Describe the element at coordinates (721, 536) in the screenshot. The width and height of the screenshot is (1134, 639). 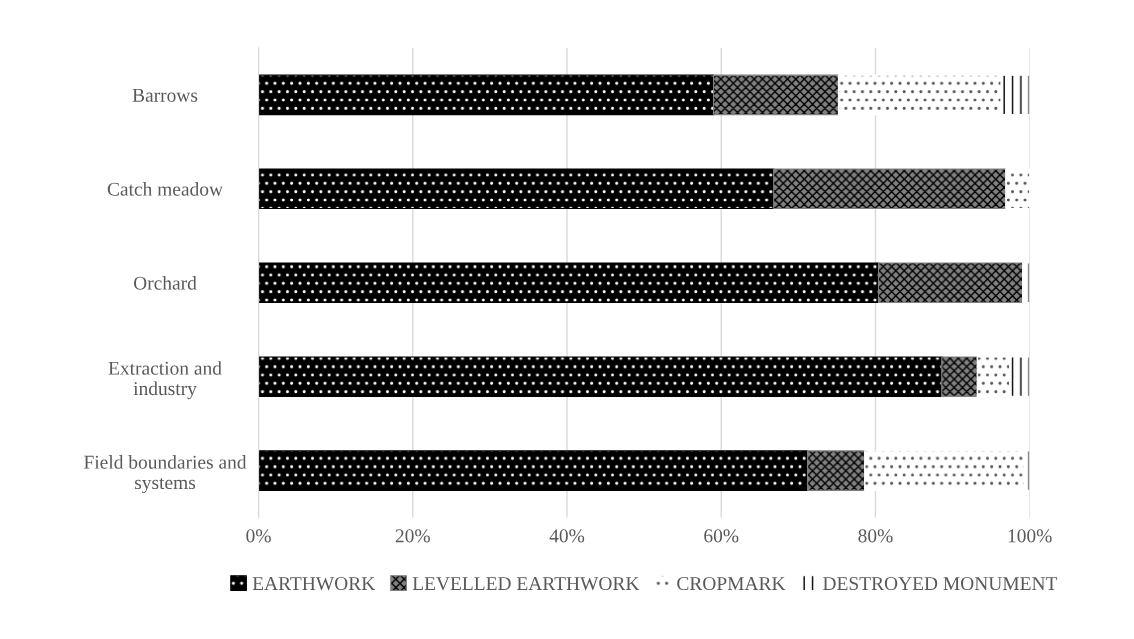
I see `x-tick-label: 60%` at that location.